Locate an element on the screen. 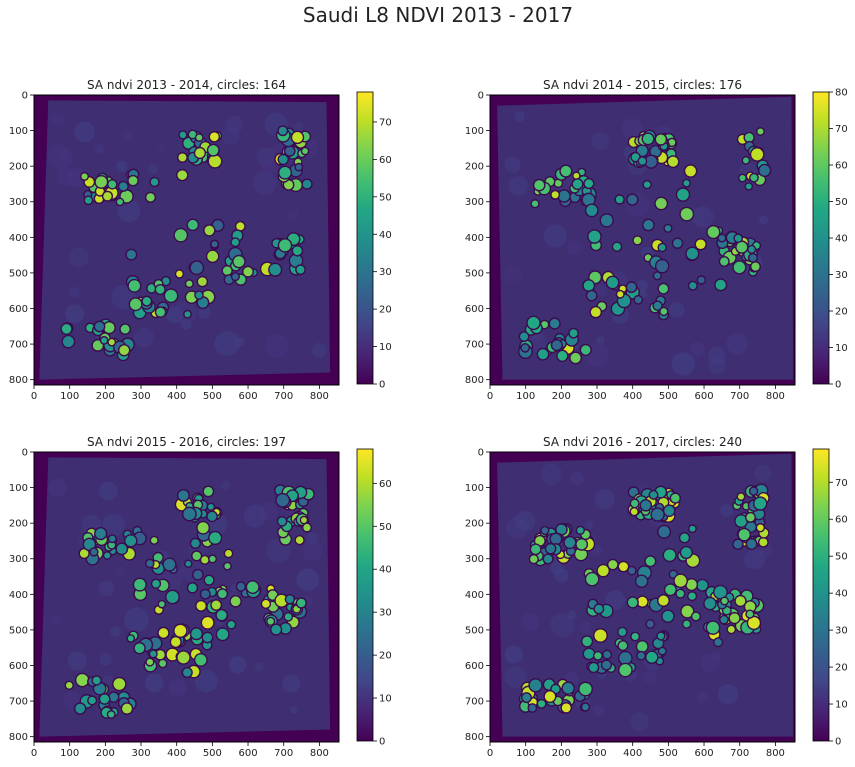  colorbar-tick-label: 80 is located at coordinates (841, 93).